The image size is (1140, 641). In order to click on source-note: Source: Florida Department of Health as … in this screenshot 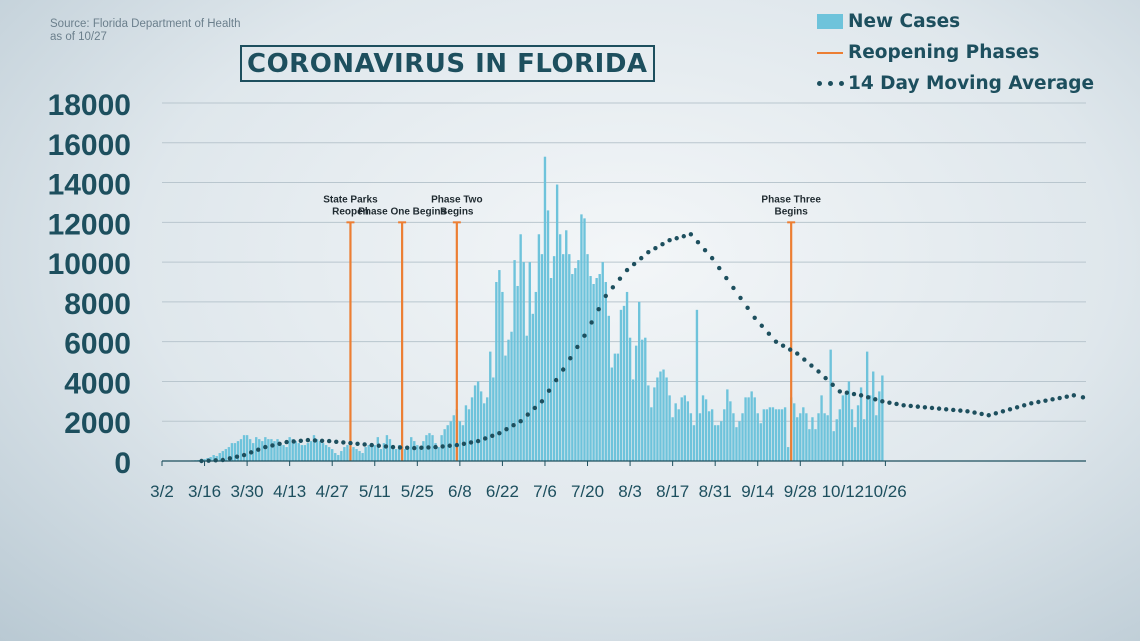, I will do `click(145, 31)`.